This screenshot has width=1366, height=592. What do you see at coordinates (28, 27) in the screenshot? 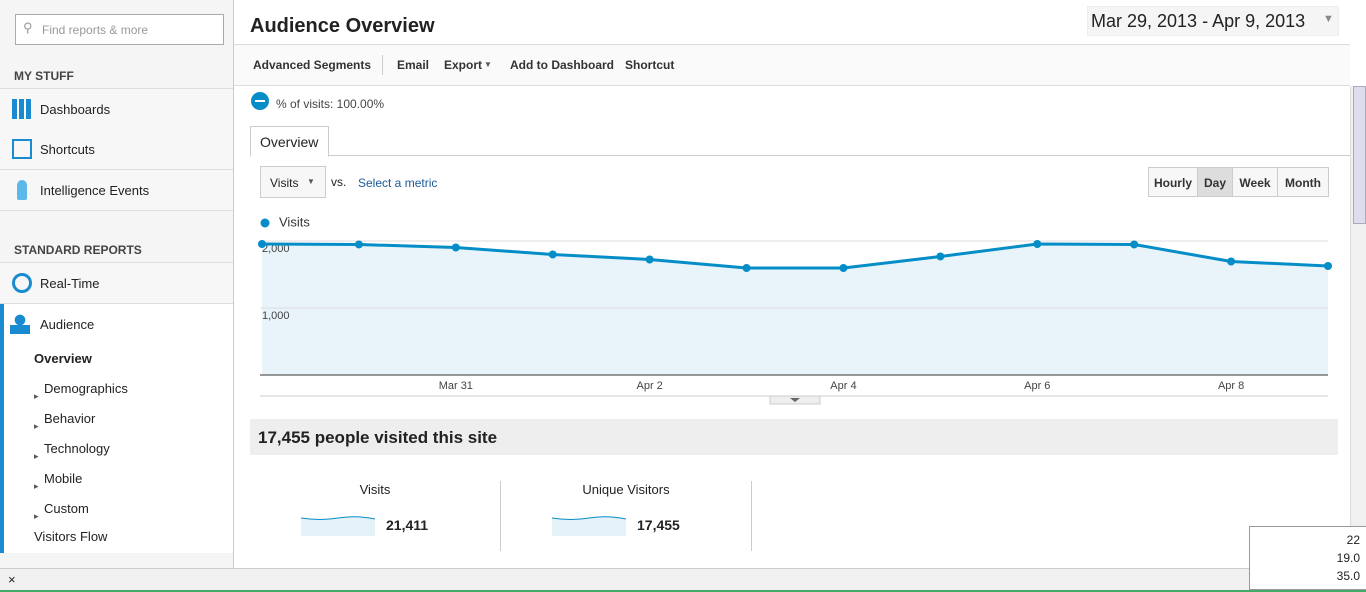
I see `search-icon: ⚲` at bounding box center [28, 27].